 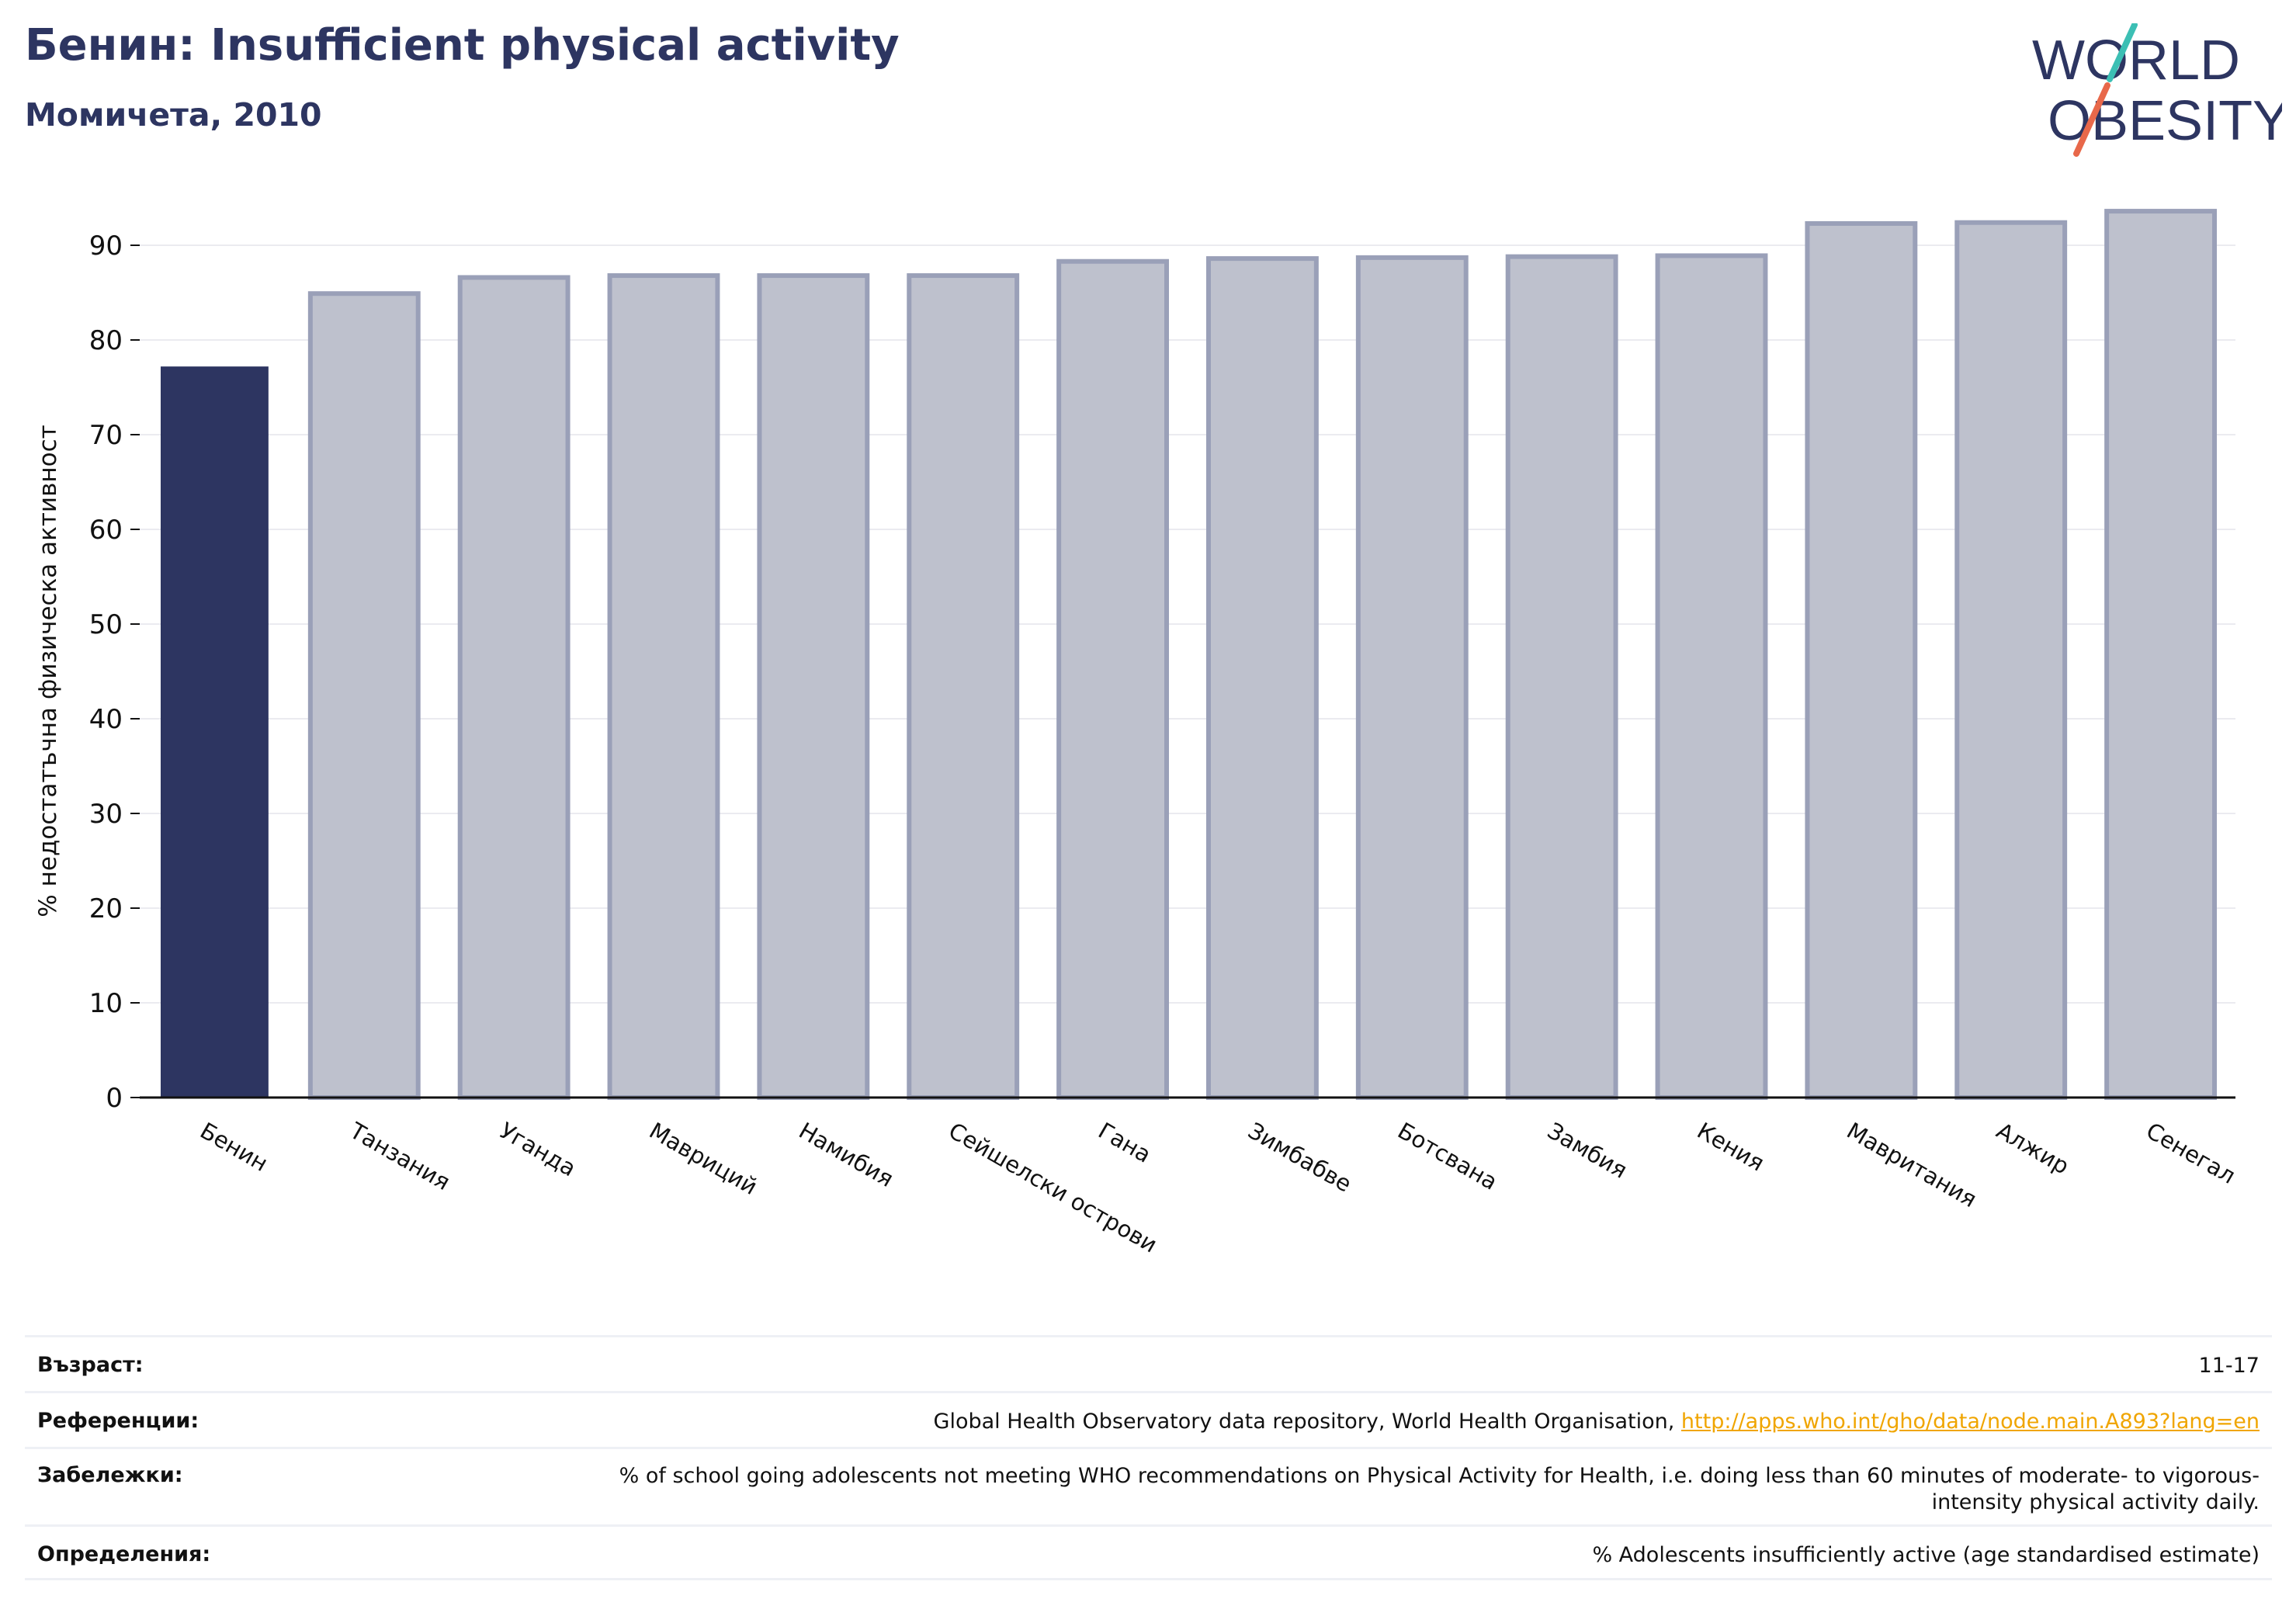 What do you see at coordinates (234, 1147) in the screenshot?
I see `x-tick-label: Бенин` at bounding box center [234, 1147].